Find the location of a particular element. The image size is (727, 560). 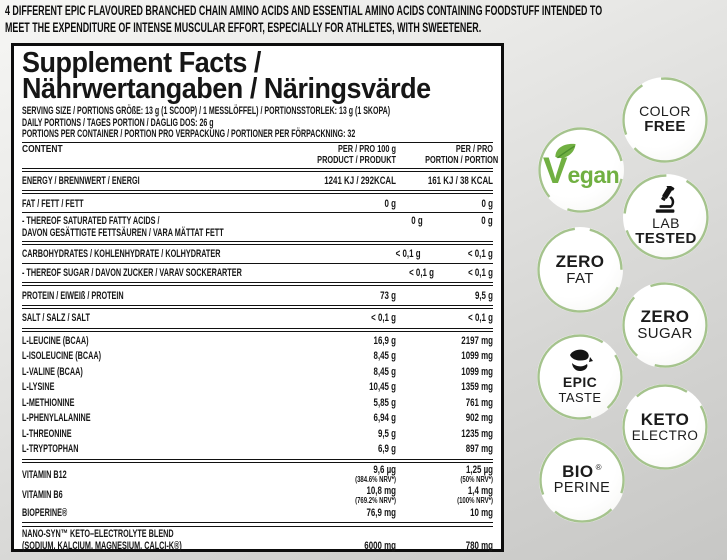

badge-label: COLOR is located at coordinates (665, 111).